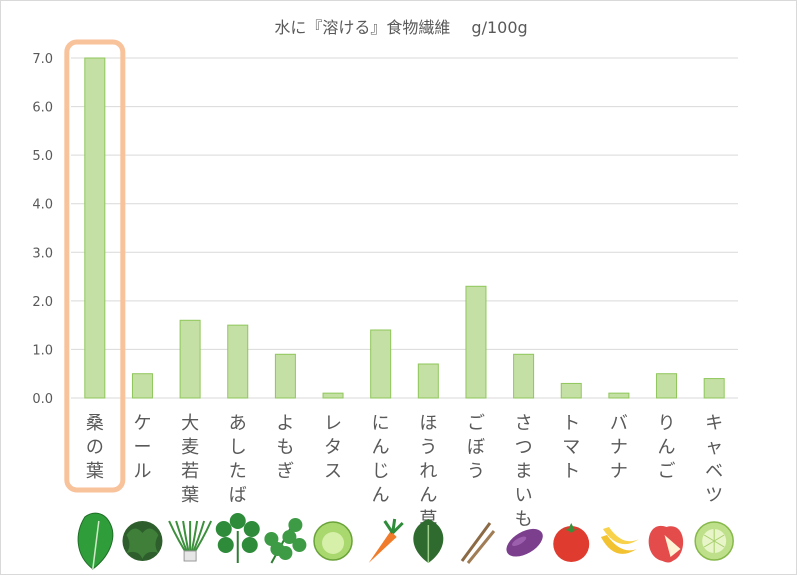  What do you see at coordinates (714, 459) in the screenshot?
I see `x-category-label: キャベツ` at bounding box center [714, 459].